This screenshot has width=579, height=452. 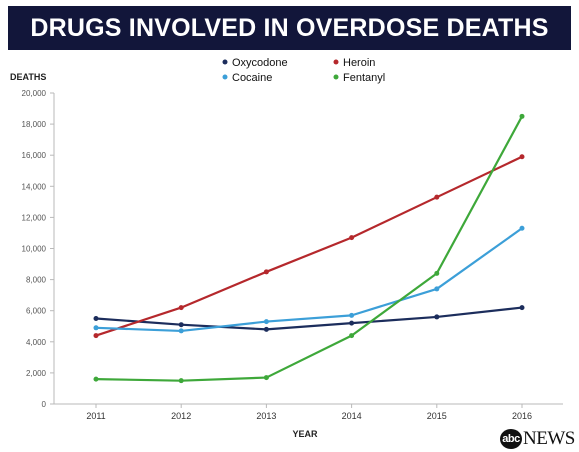 What do you see at coordinates (36, 373) in the screenshot?
I see `y-tick-label: 2,000` at bounding box center [36, 373].